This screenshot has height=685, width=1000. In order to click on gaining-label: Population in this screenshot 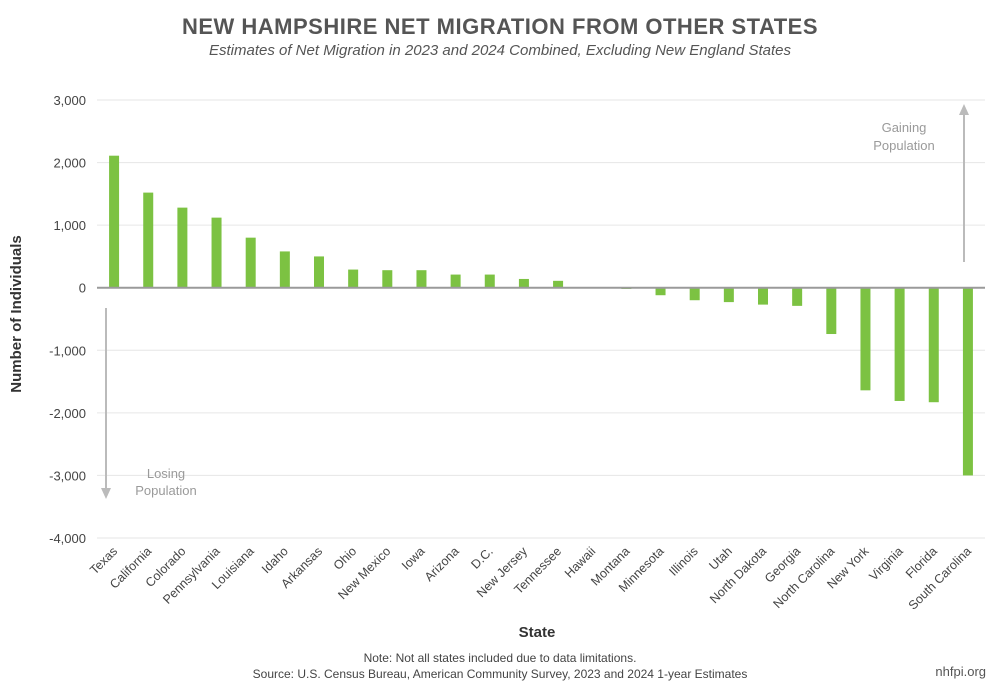, I will do `click(903, 145)`.